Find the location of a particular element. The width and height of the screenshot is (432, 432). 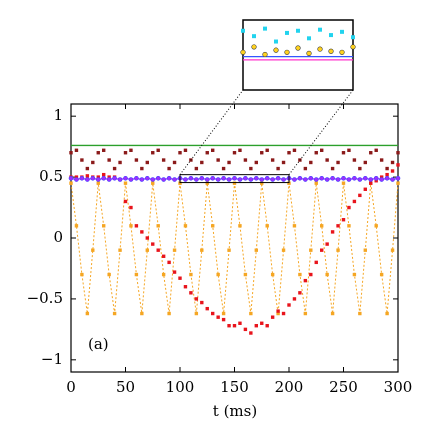

zoom-box is located at coordinates (234, 179).